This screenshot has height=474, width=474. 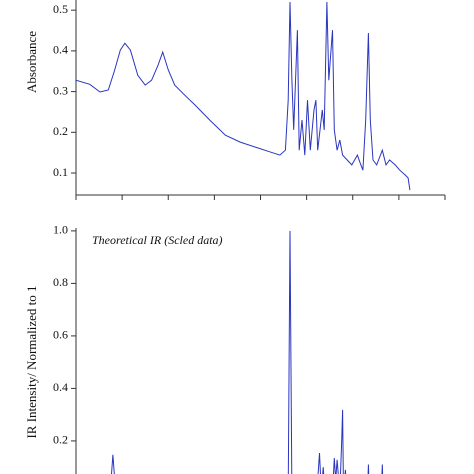 What do you see at coordinates (60, 230) in the screenshot?
I see `y-tick-label: 1.0` at bounding box center [60, 230].